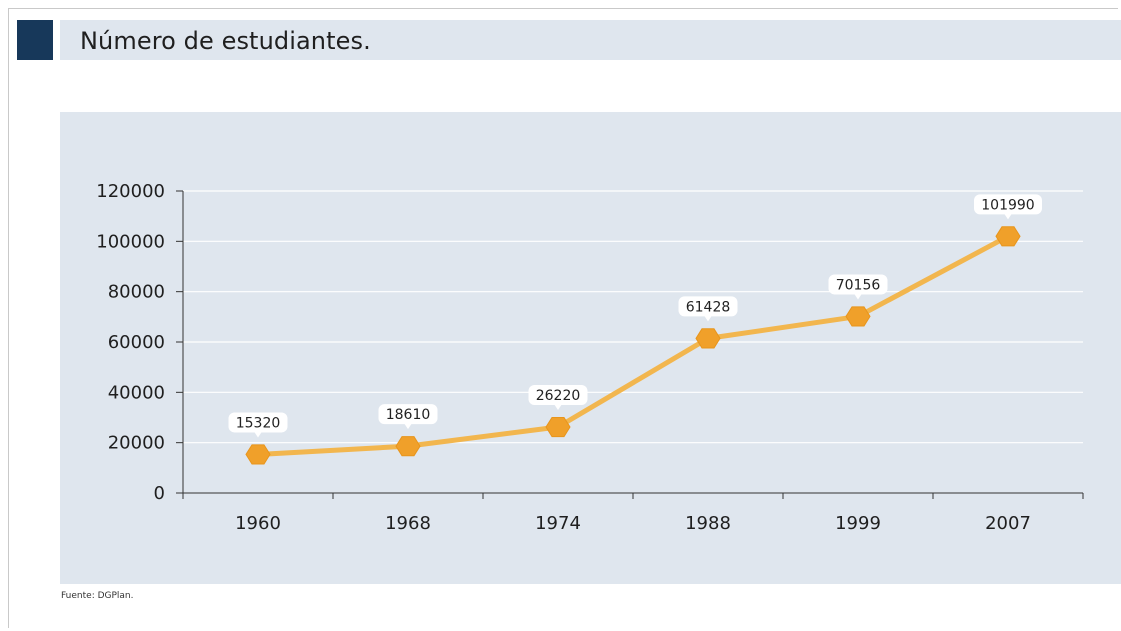 This screenshot has height=631, width=1121. Describe the element at coordinates (558, 427) in the screenshot. I see `data-point-1974` at that location.